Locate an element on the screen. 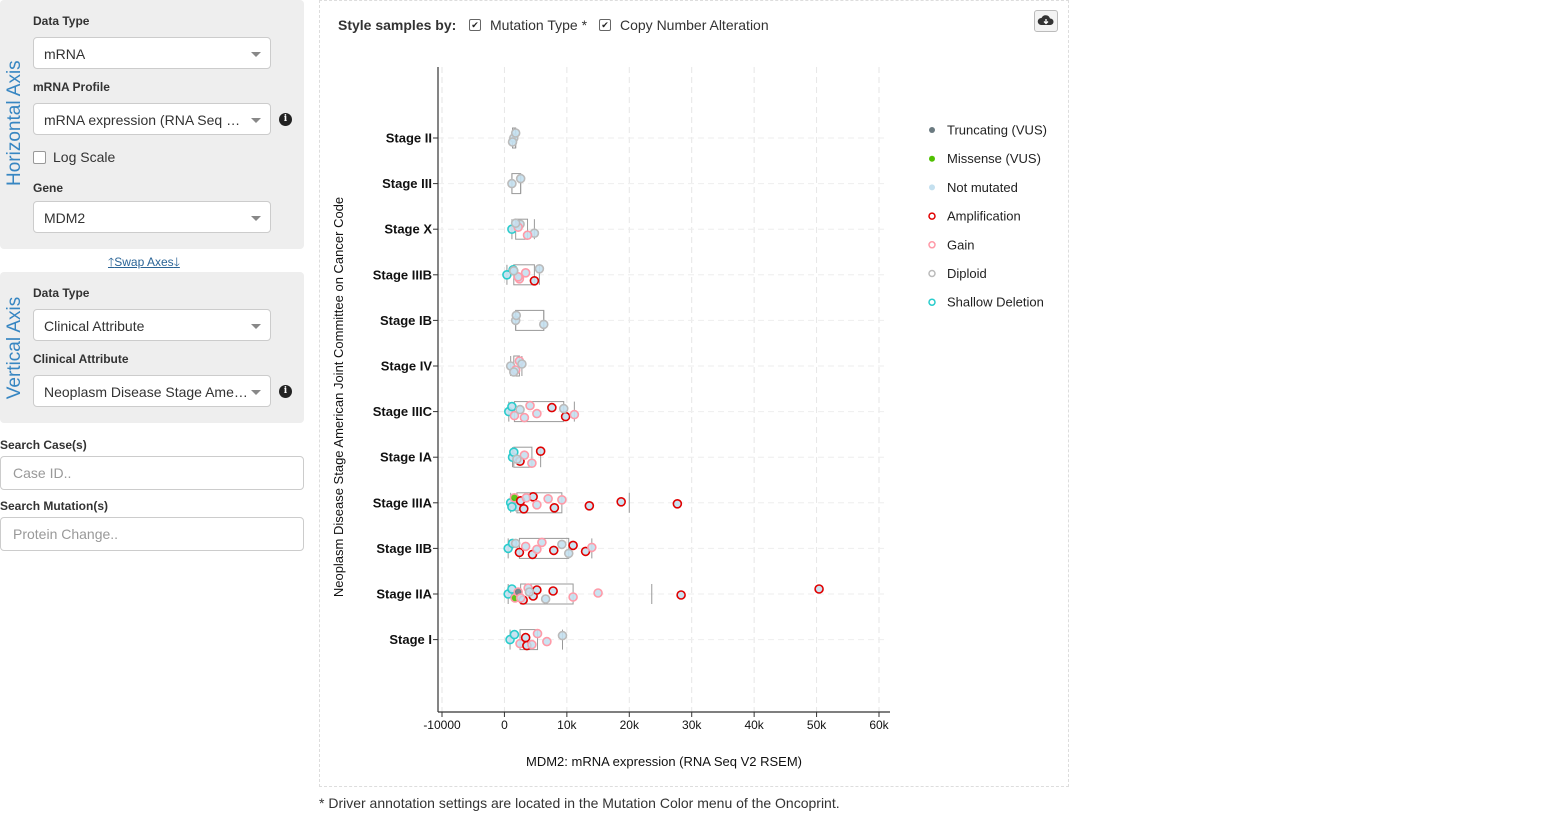  arrow-up-icon: 🡑 is located at coordinates (111, 262).